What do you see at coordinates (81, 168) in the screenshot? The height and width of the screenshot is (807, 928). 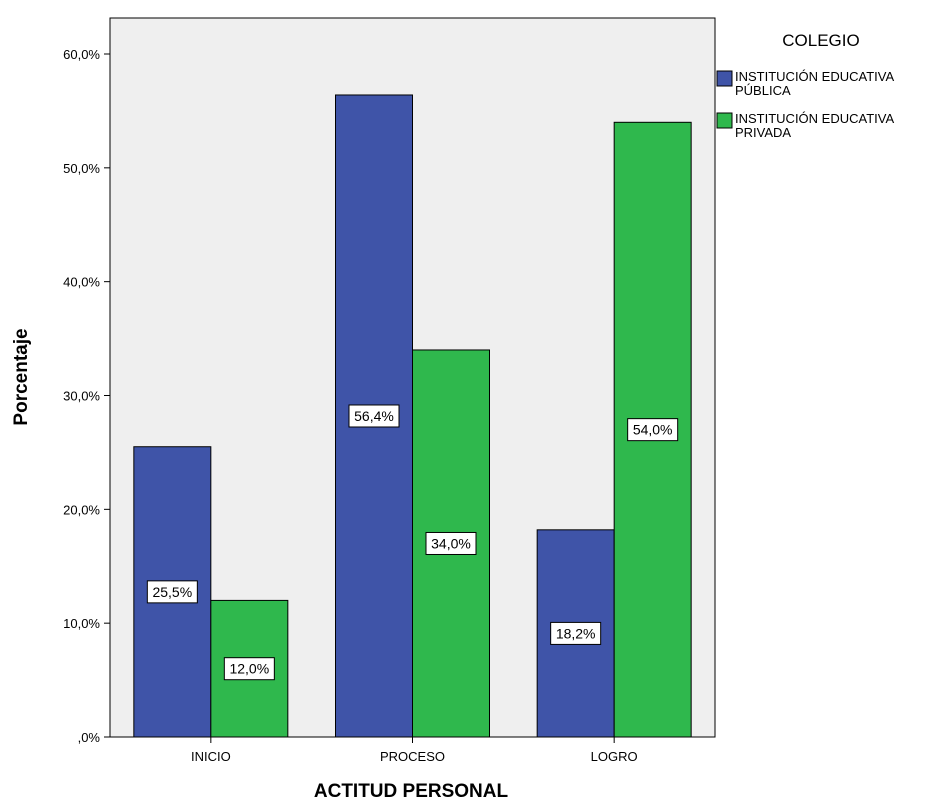 I see `y-tick-label: 50,0%` at bounding box center [81, 168].